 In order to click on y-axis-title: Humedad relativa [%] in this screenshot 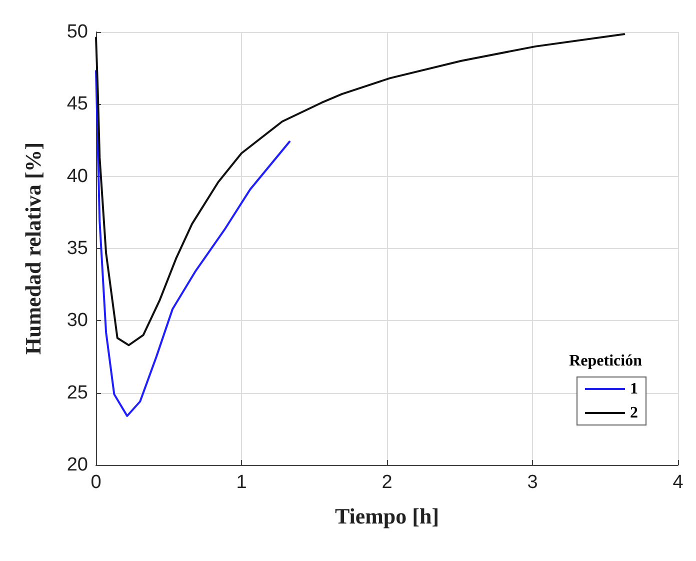, I will do `click(33, 248)`.